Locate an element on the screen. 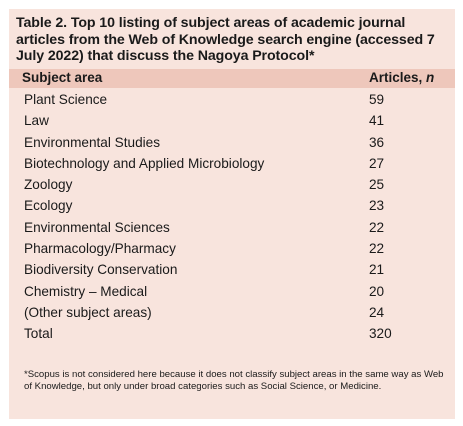  subject-cell: Law is located at coordinates (36, 121).